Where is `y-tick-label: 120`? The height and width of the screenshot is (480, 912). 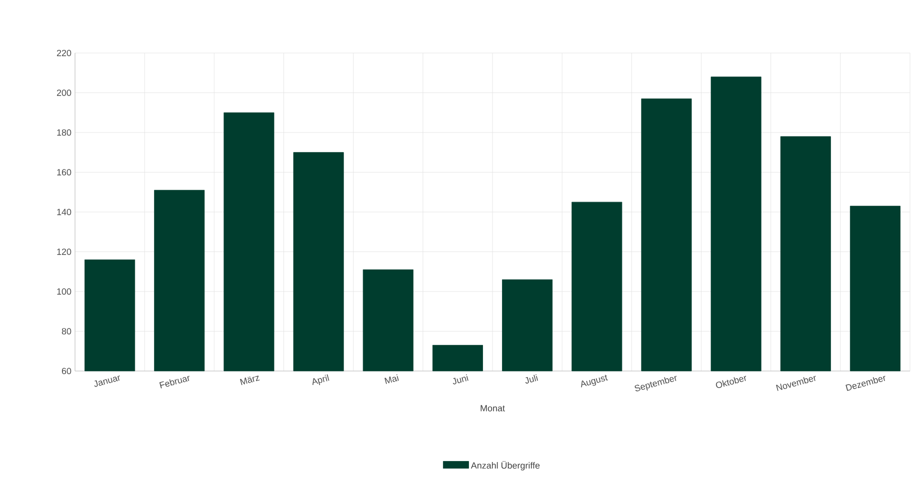 y-tick-label: 120 is located at coordinates (64, 251).